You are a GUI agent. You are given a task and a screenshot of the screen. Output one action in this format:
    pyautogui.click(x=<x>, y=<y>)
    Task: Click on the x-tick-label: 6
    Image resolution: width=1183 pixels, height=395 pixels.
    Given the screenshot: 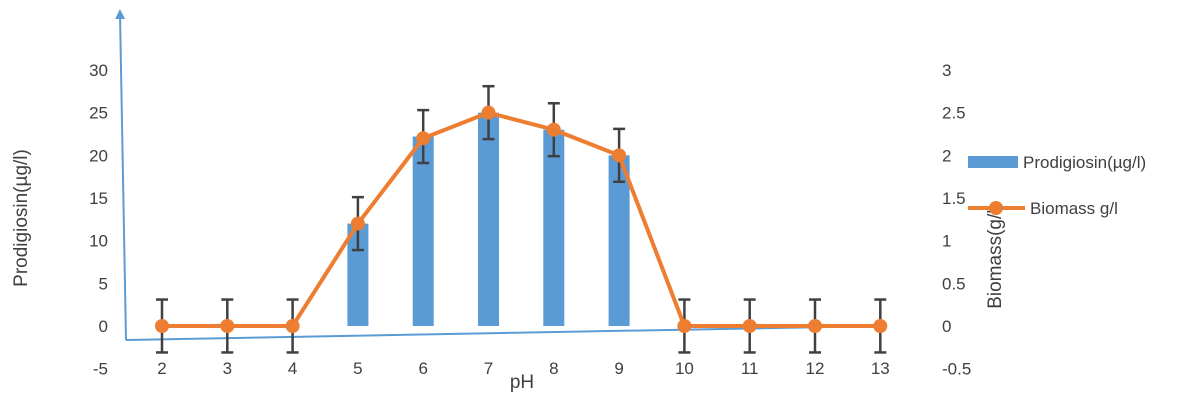 What is the action you would take?
    pyautogui.click(x=422, y=368)
    